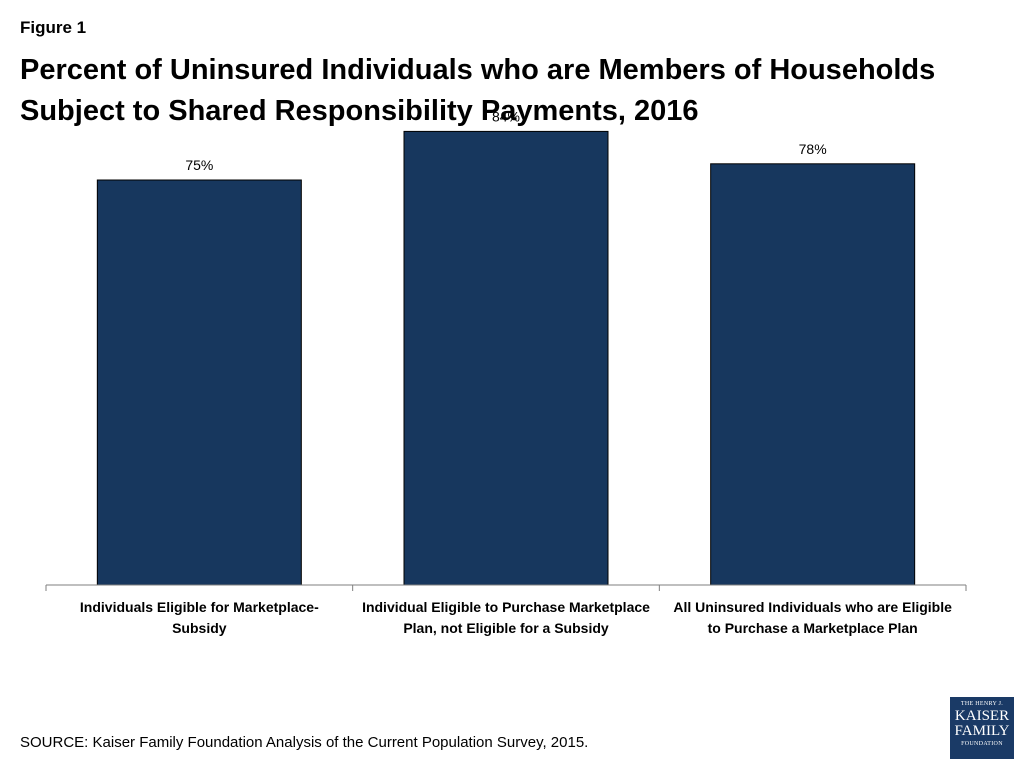  What do you see at coordinates (199, 628) in the screenshot?
I see `category-label-1-line-2: Subsidy` at bounding box center [199, 628].